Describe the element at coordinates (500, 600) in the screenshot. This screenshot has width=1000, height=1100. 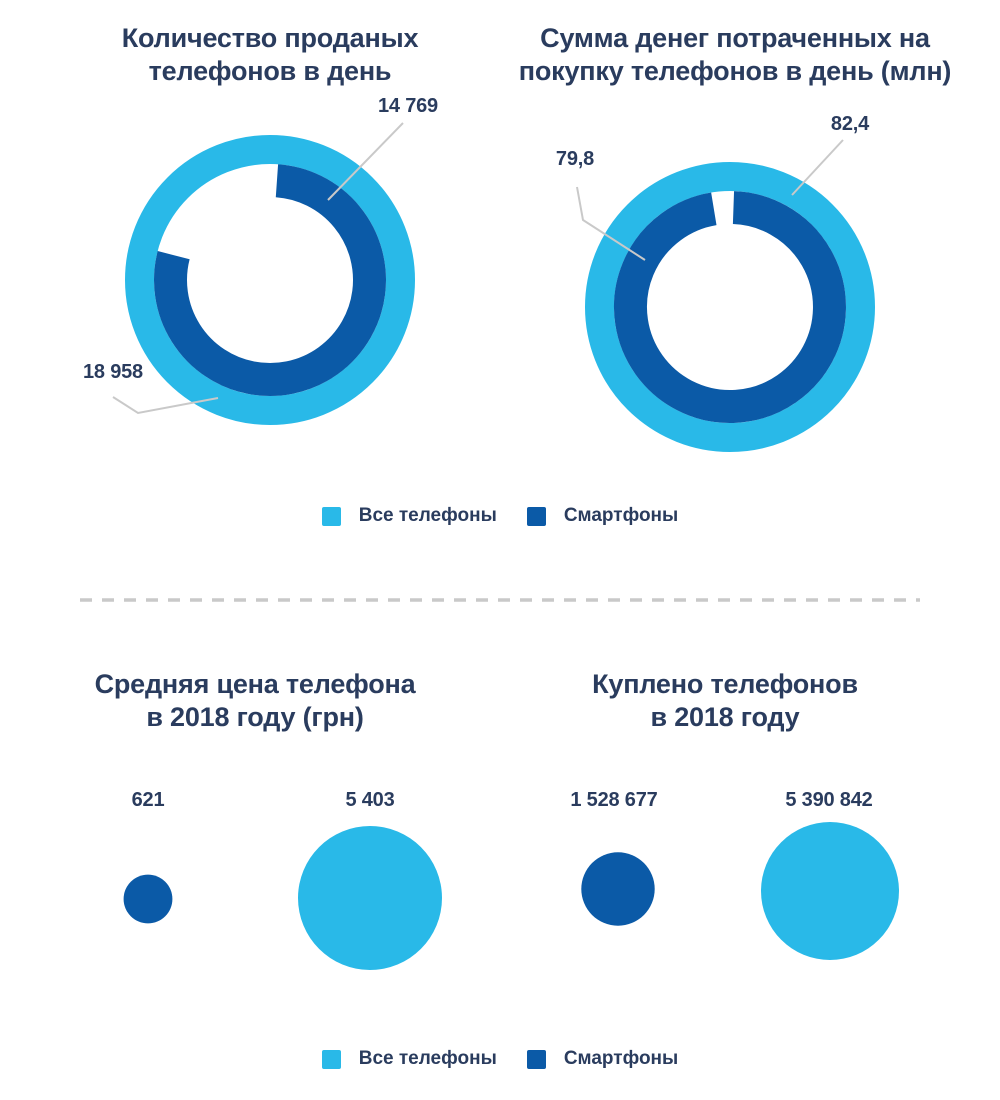
I see `dashed-divider` at that location.